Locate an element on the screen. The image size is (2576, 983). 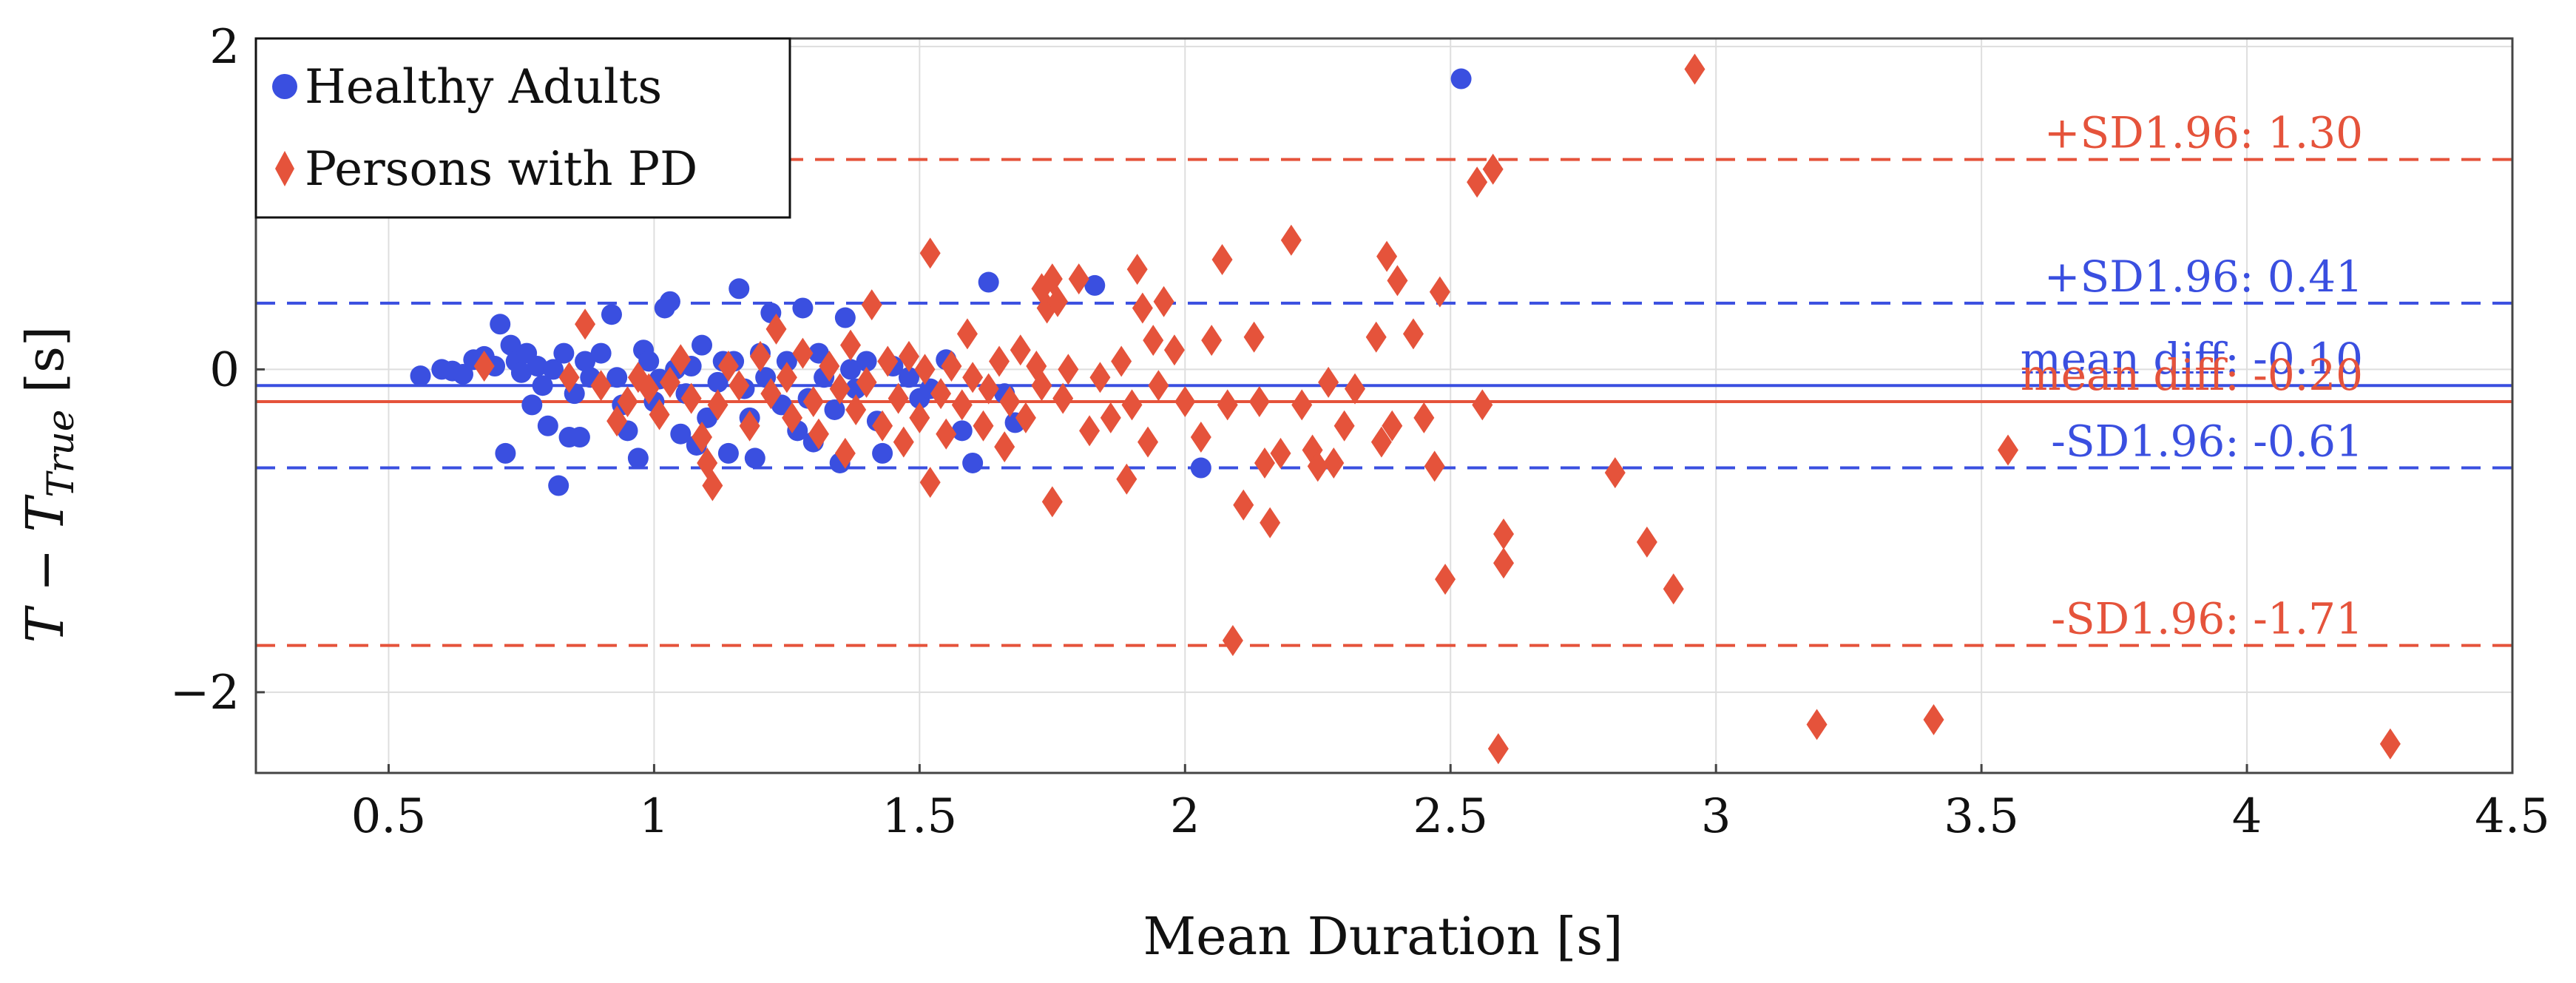
x-tick-label: 1 is located at coordinates (654, 816).